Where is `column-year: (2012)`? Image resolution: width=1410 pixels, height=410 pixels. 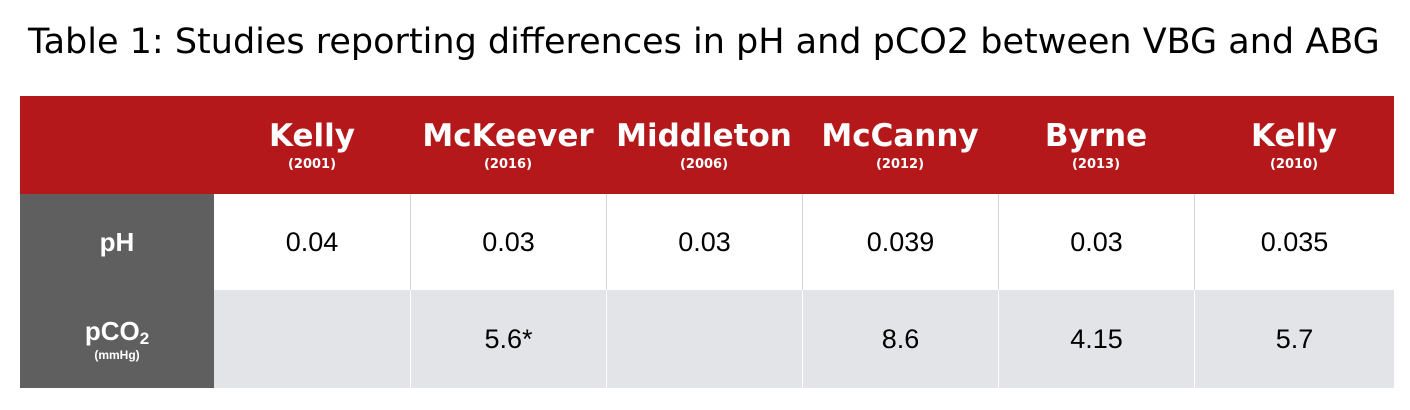 column-year: (2012) is located at coordinates (900, 164).